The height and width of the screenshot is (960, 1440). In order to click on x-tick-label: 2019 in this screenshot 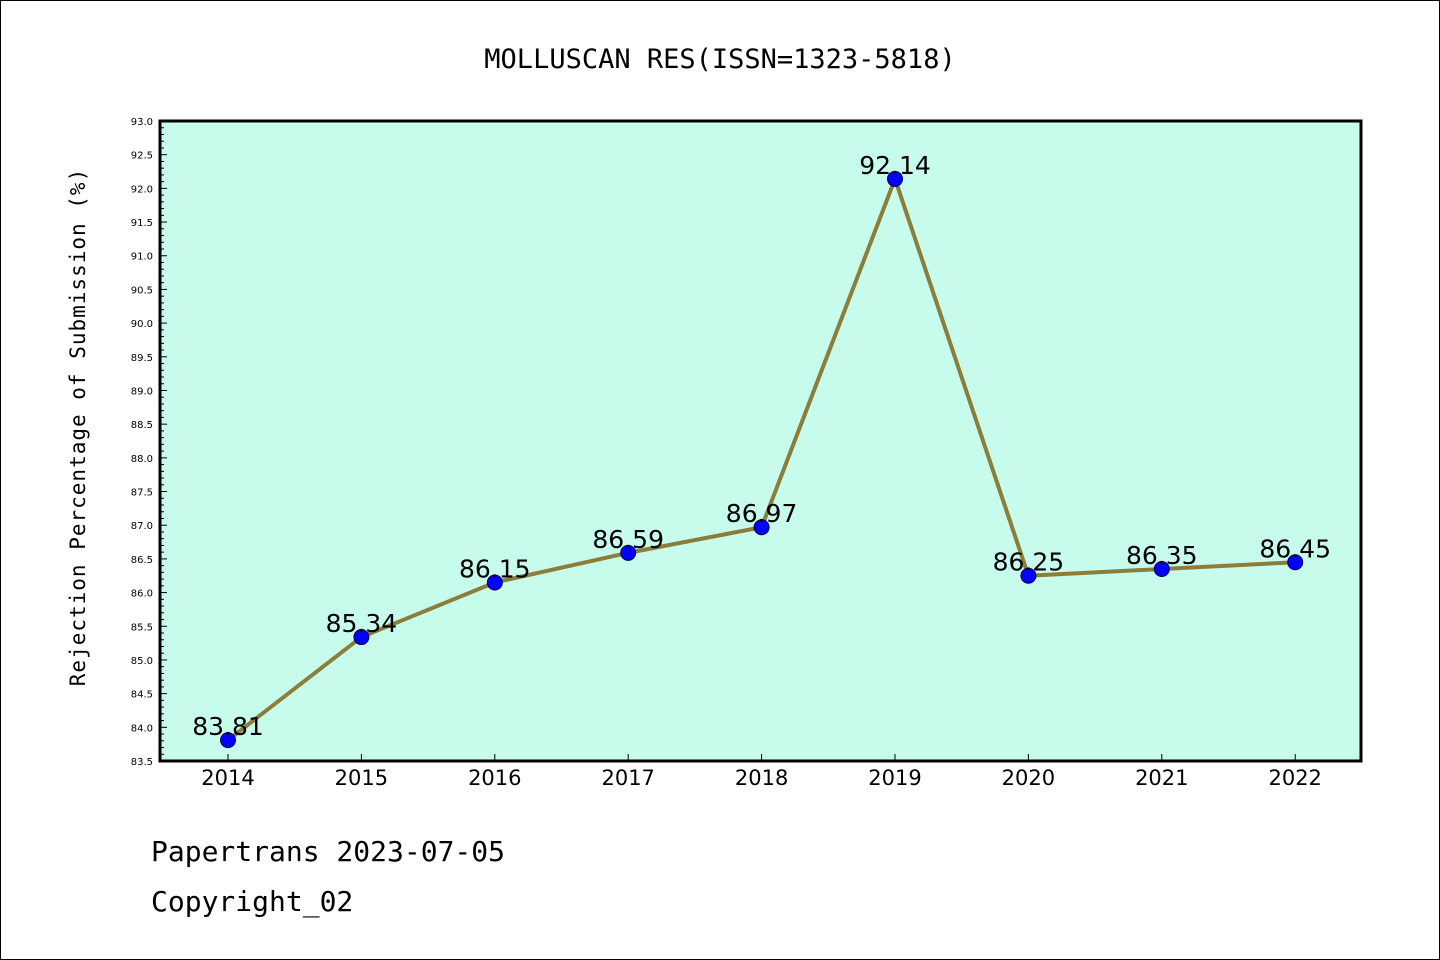, I will do `click(894, 778)`.